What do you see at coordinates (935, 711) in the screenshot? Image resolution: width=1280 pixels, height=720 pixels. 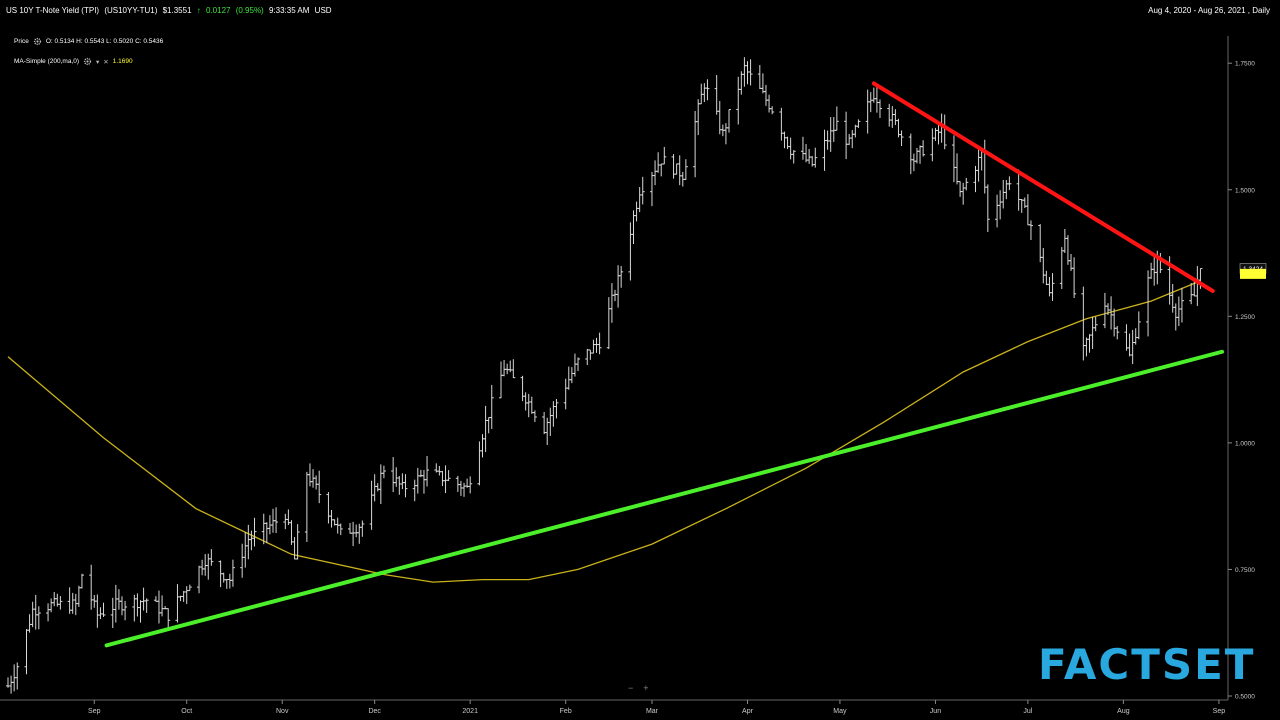 I see `x-tick-label: Jun` at bounding box center [935, 711].